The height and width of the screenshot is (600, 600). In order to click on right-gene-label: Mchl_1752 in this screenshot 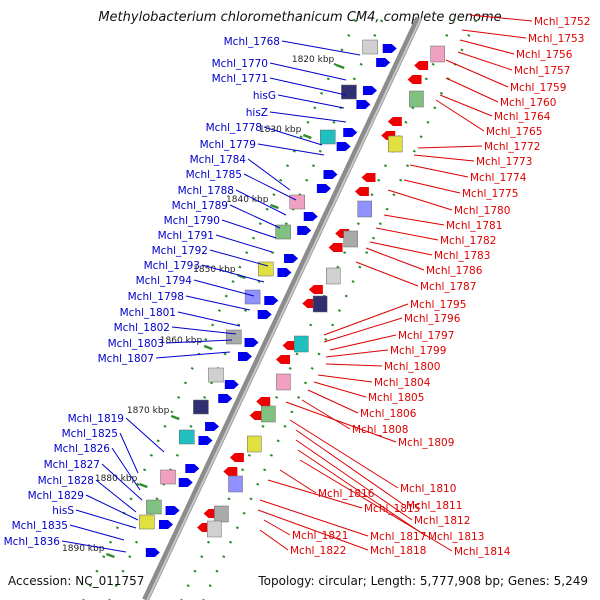, I will do `click(562, 22)`.